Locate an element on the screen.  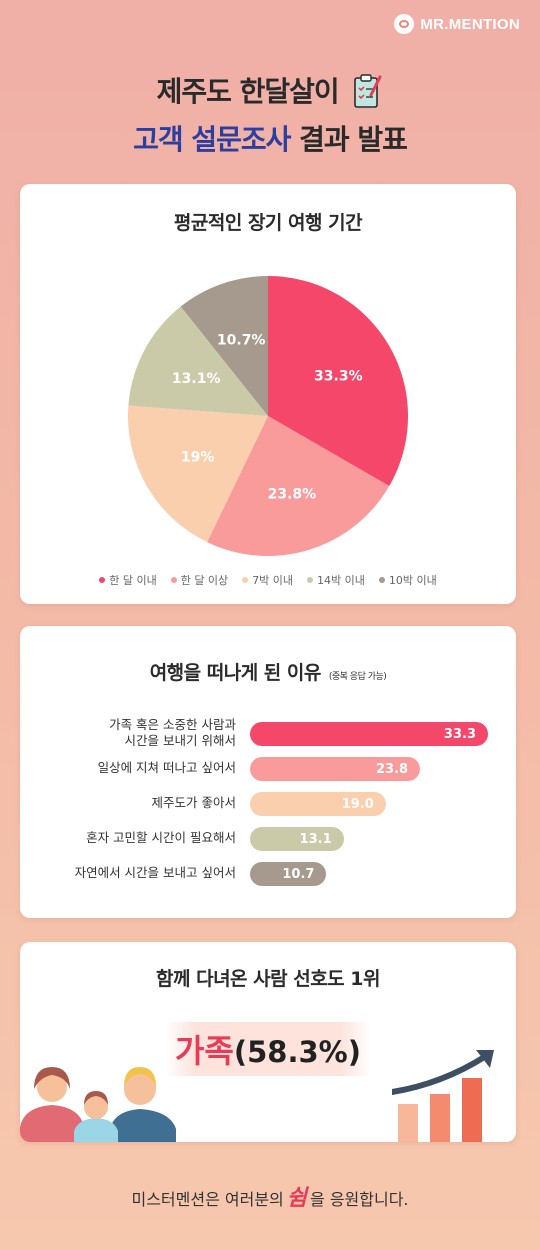
bar-row: 제주도가 좋아서 19.0 is located at coordinates (268, 807).